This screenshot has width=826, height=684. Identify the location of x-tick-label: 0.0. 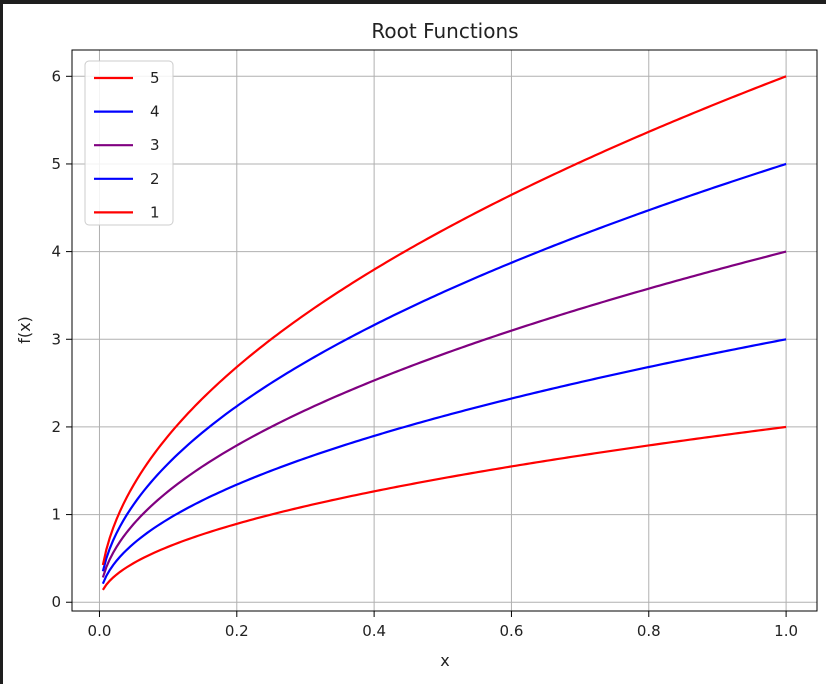
(100, 631).